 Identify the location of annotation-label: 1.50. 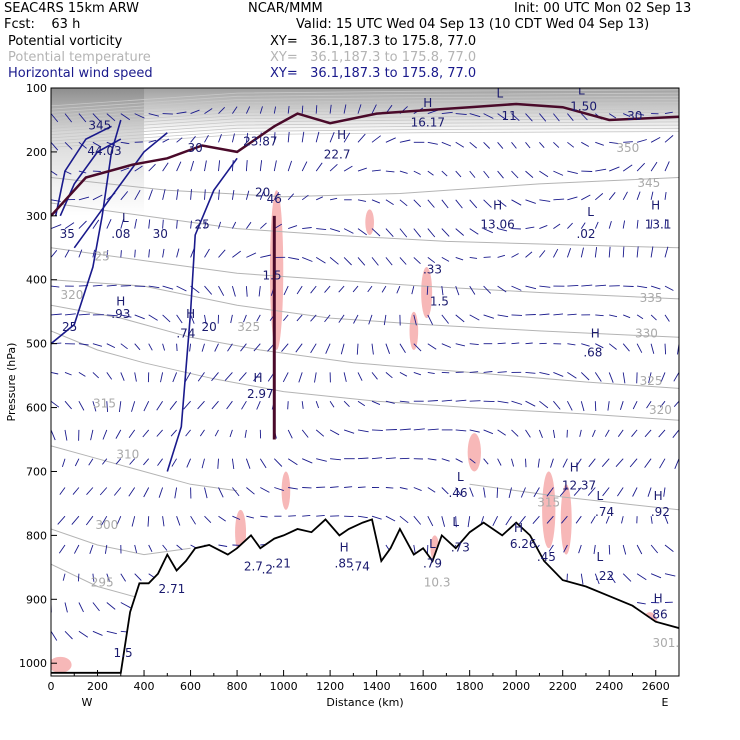
(583, 106).